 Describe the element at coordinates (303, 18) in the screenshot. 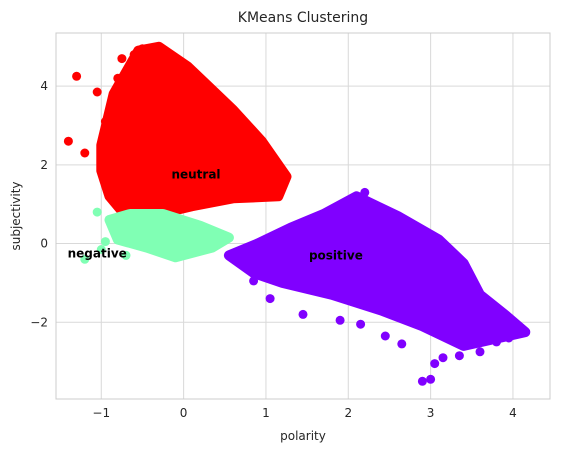

I see `chart-title: KMeans Clustering` at that location.